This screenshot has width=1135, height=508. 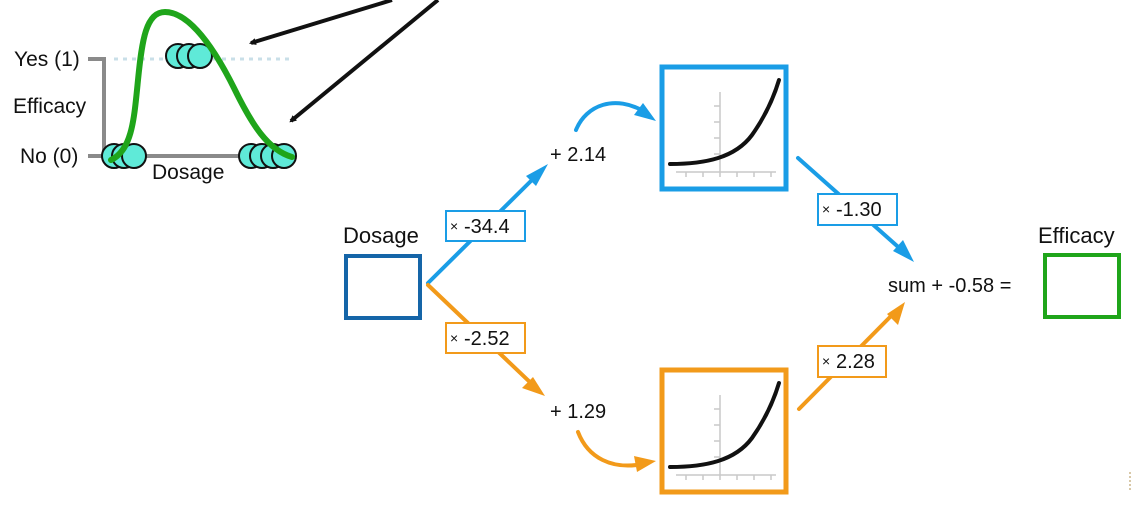 I want to click on top-weight-in-multiply: ×, so click(x=454, y=226).